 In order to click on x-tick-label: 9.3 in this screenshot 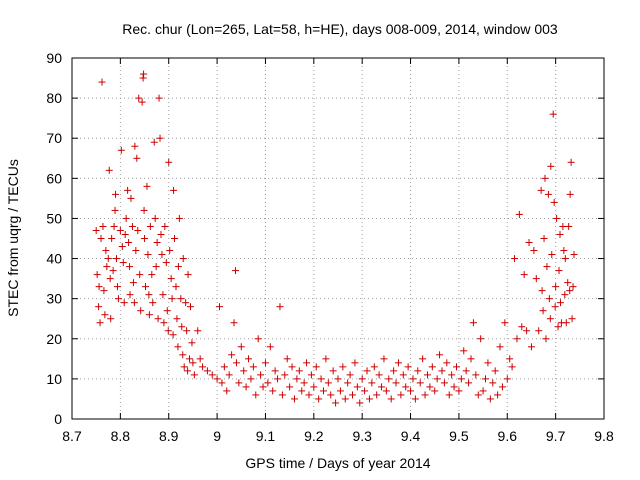, I will do `click(362, 436)`.